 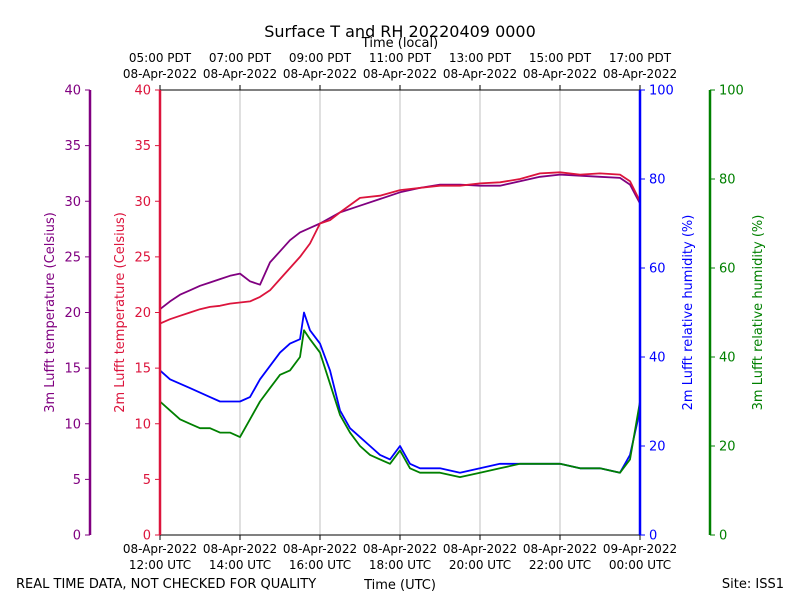 I want to click on rh2m-tick-label: 0, so click(x=653, y=536).